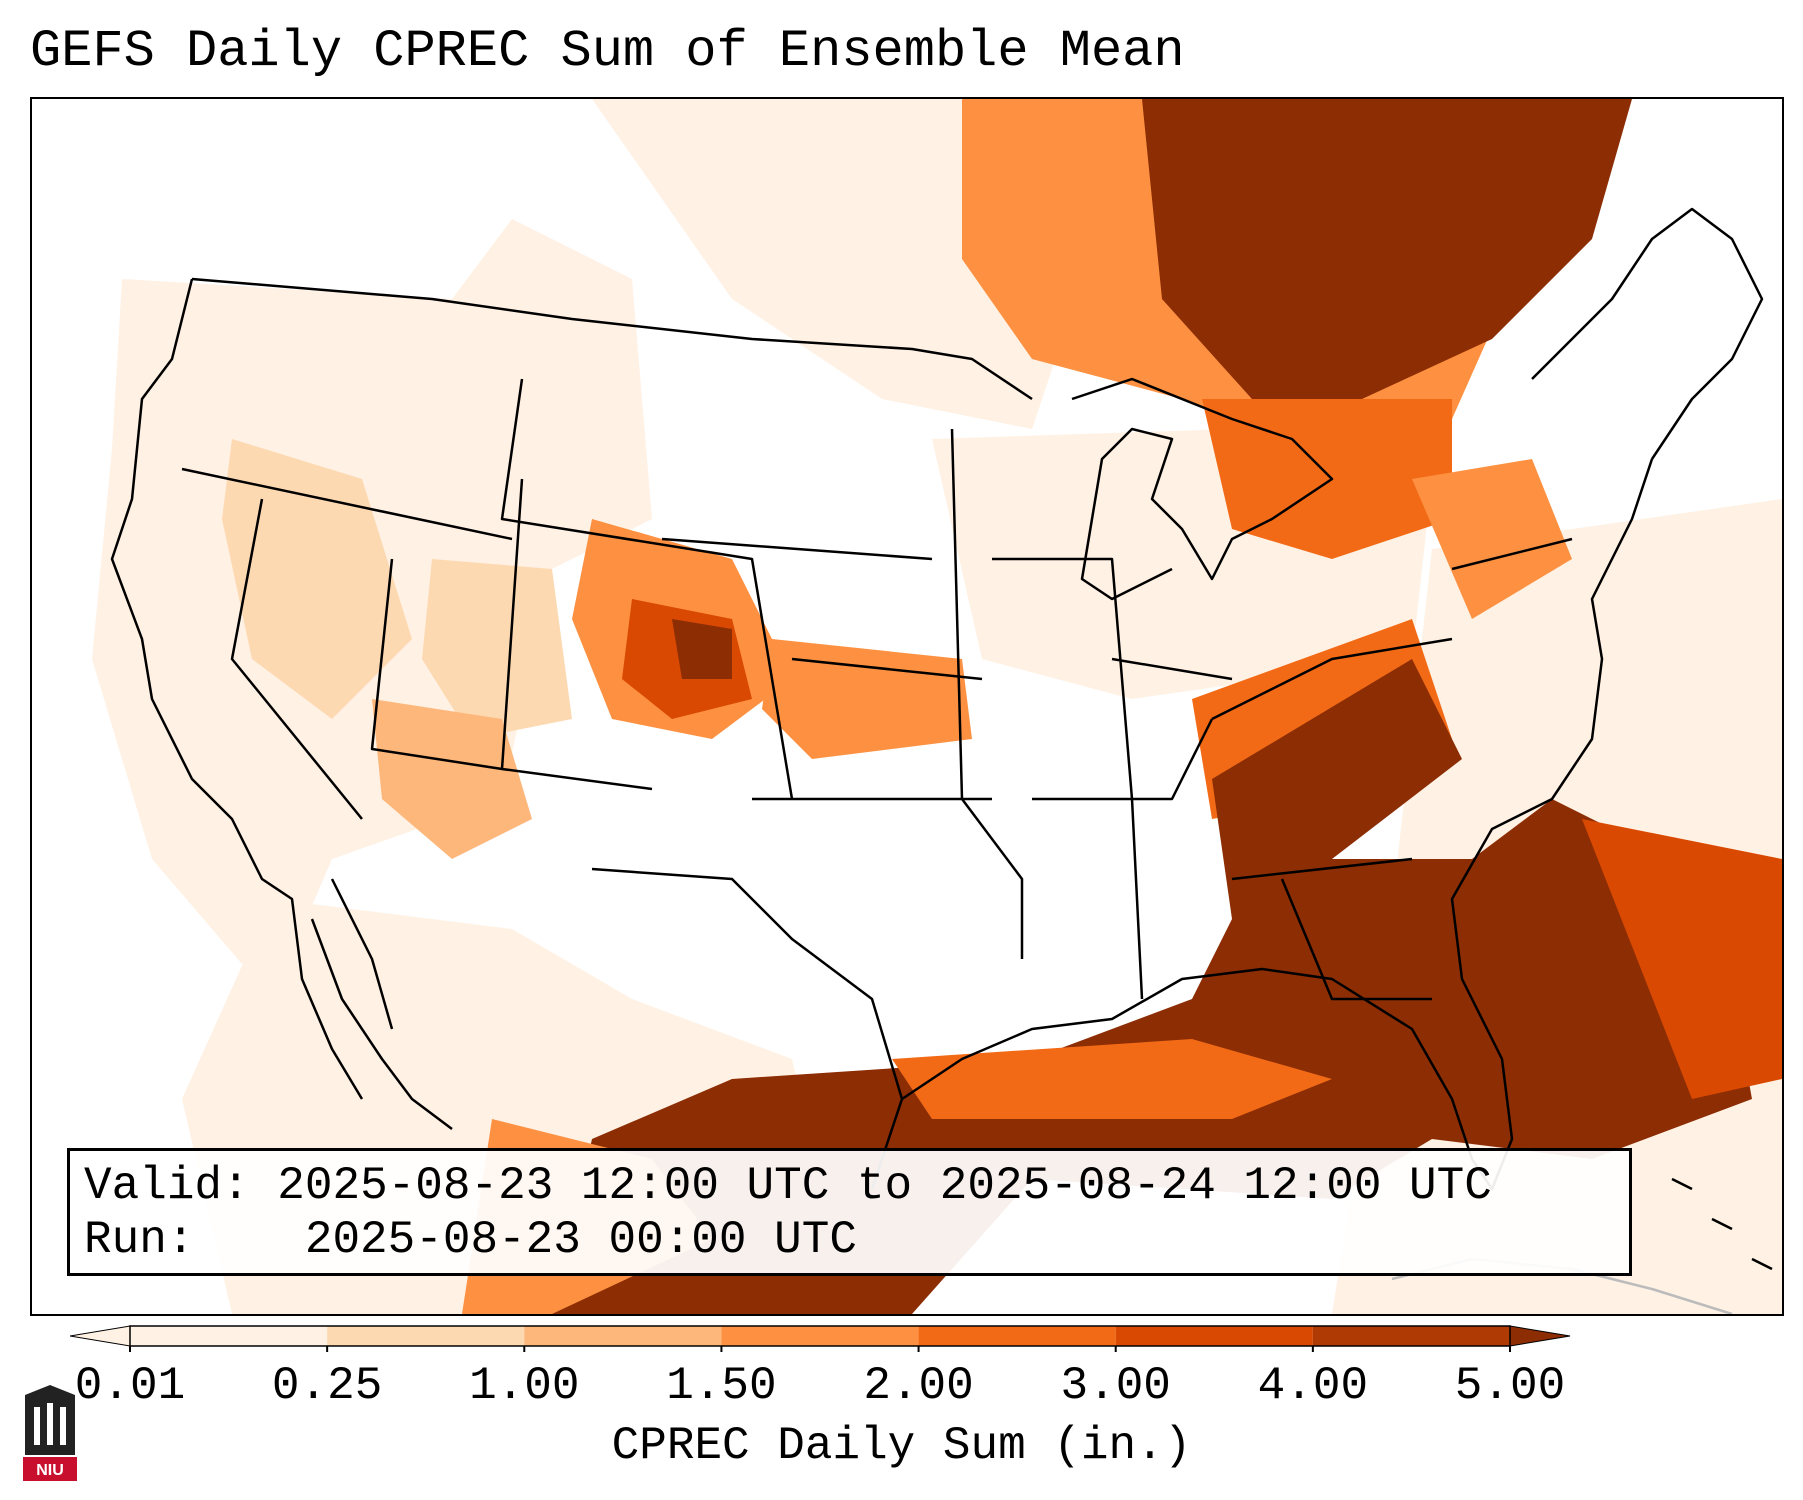 The width and height of the screenshot is (1803, 1500). Describe the element at coordinates (1112, 1079) in the screenshot. I see `precip-strong-gulf-band` at that location.